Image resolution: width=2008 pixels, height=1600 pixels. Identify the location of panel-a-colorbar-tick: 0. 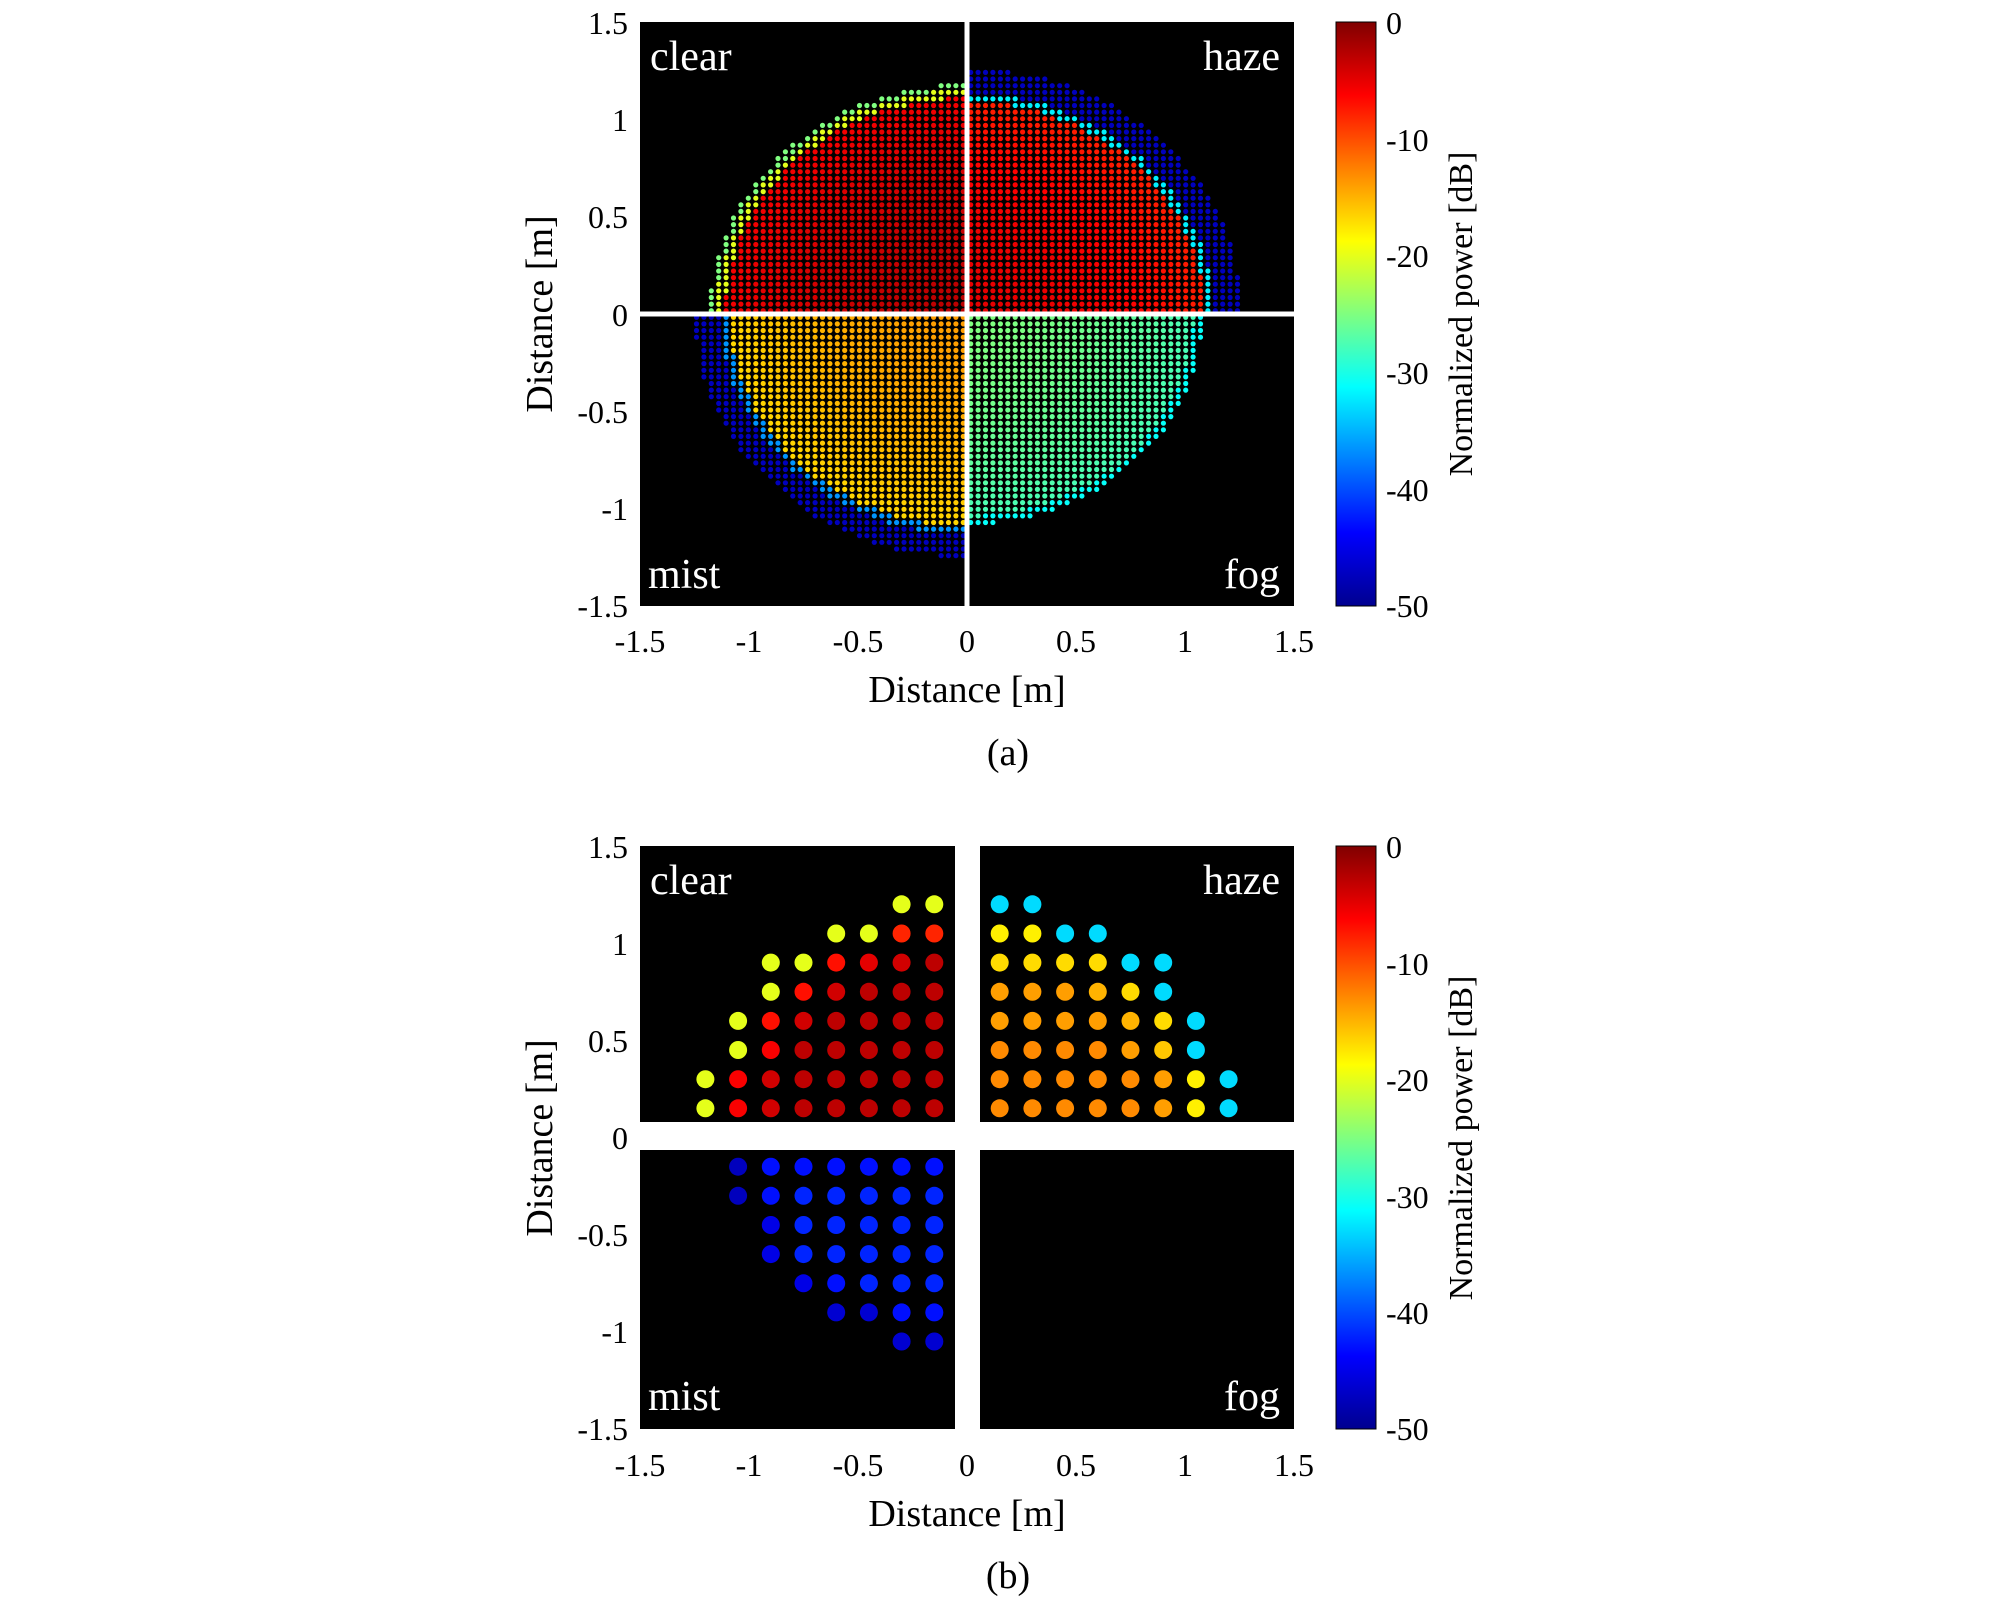
(1394, 23).